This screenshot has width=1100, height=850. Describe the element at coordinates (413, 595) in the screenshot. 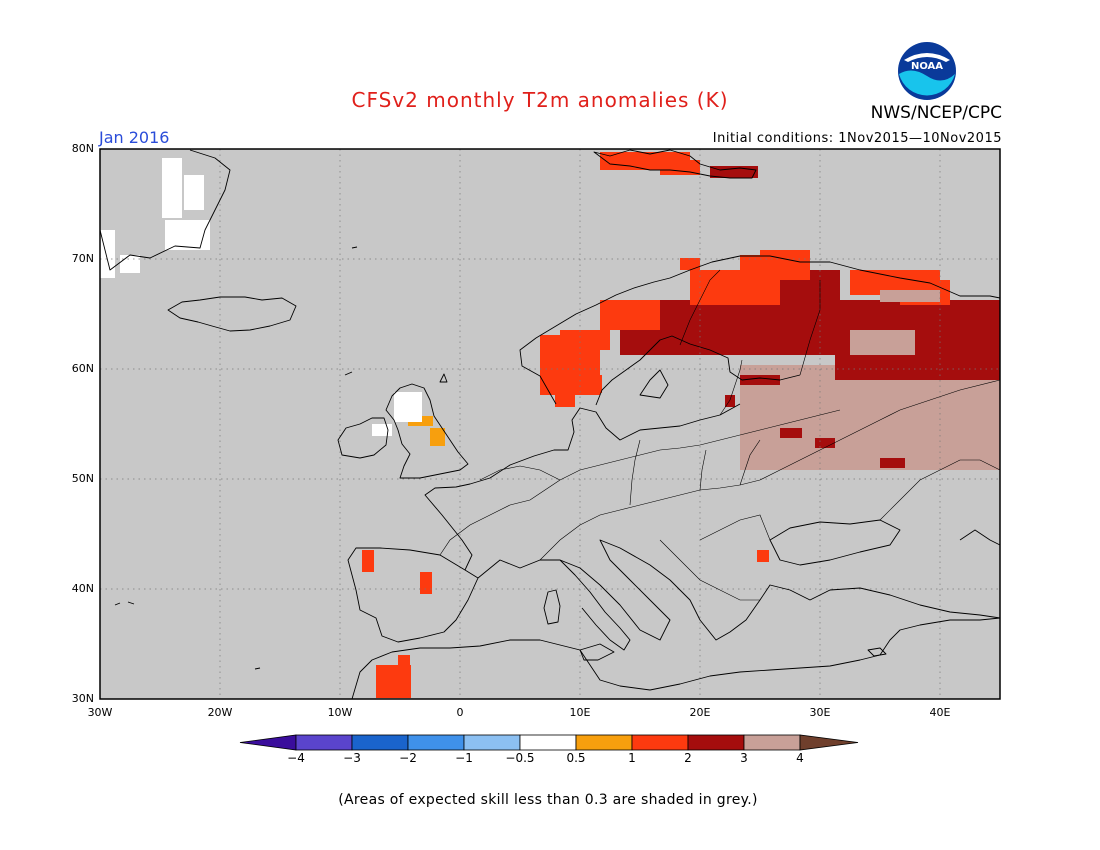

I see `coastline-iberia` at that location.